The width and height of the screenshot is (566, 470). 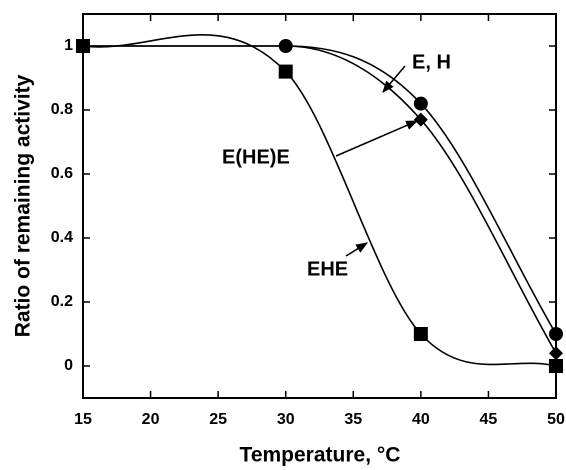 What do you see at coordinates (286, 419) in the screenshot?
I see `x-tick-label: 30` at bounding box center [286, 419].